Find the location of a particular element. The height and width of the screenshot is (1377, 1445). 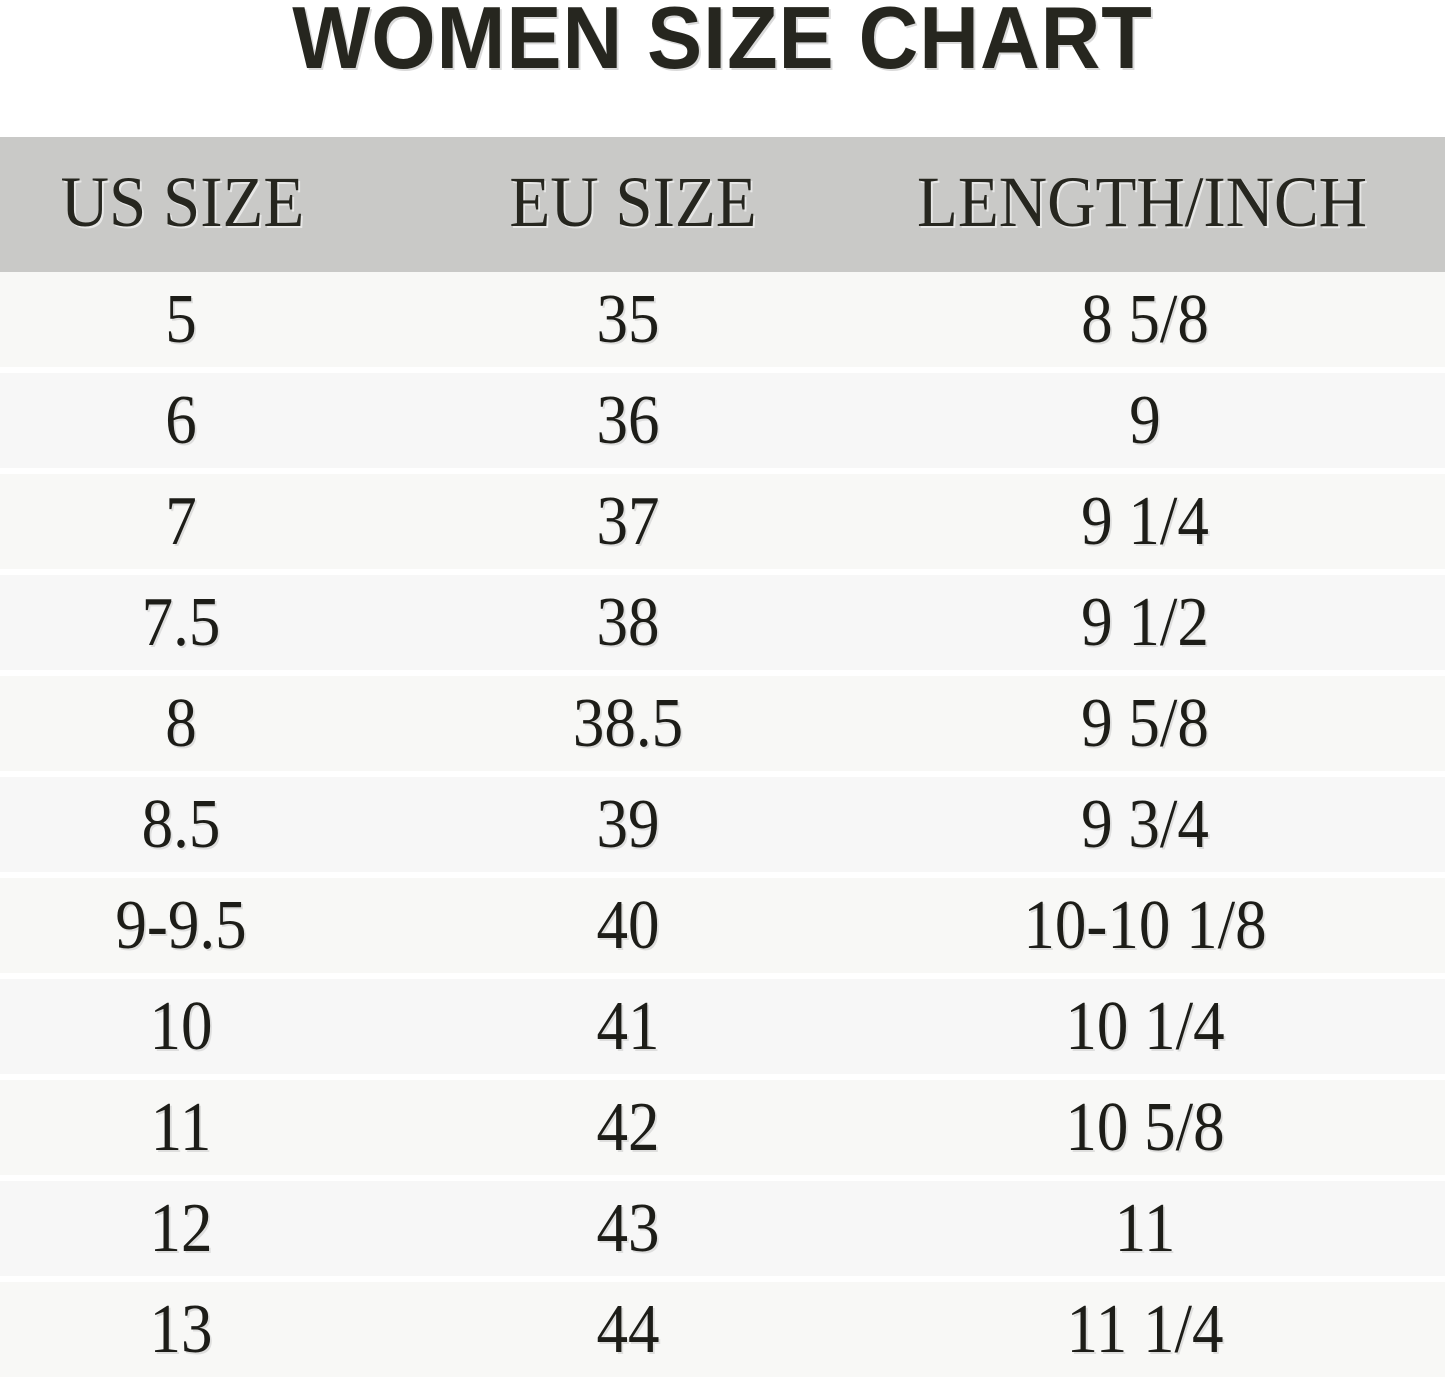

cell-length-inch: 9 is located at coordinates (1145, 420).